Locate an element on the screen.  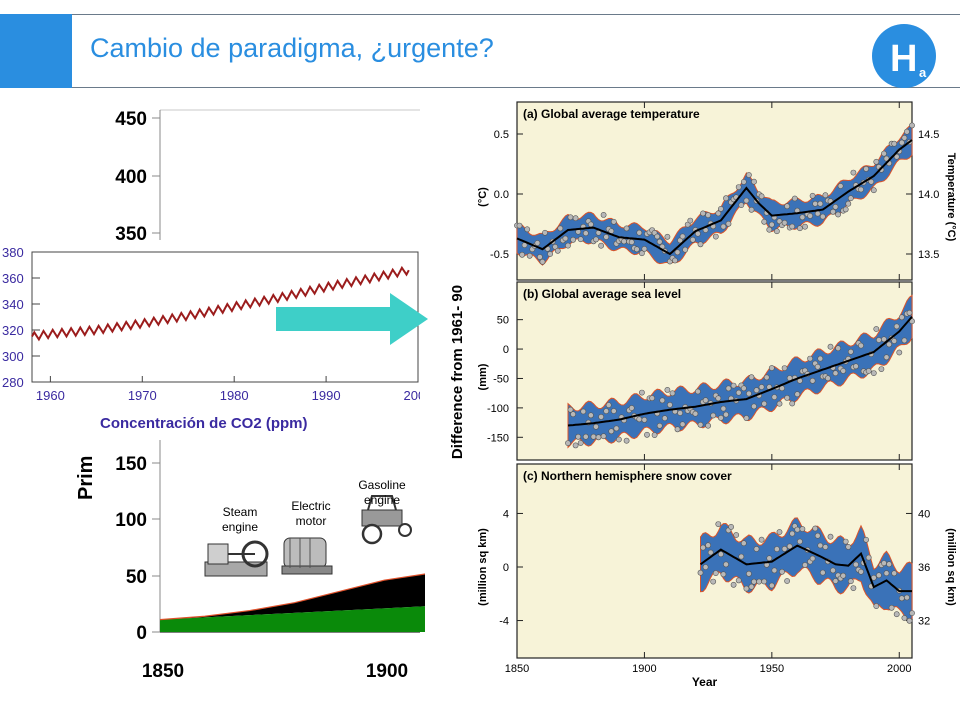
panel-y-tick-label: 0.0 is located at coordinates (501, 195).